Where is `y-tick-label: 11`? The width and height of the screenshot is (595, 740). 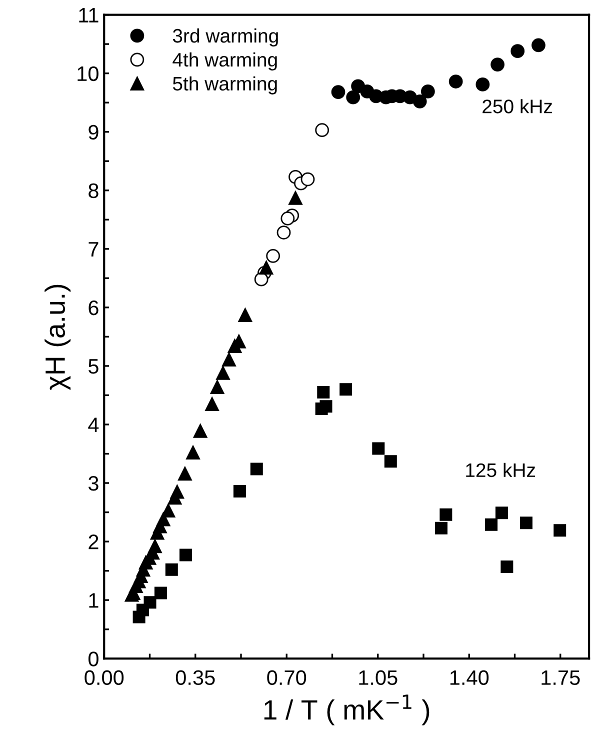
y-tick-label: 11 is located at coordinates (88, 15).